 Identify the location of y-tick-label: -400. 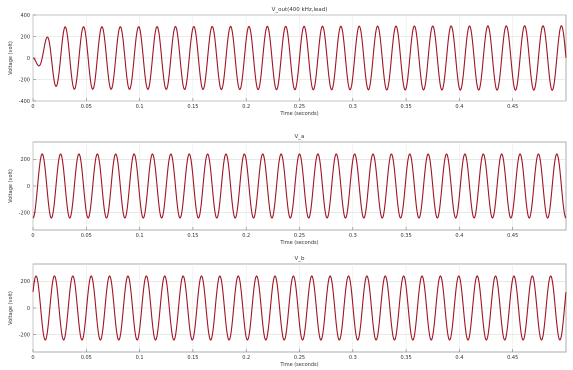
(24, 102).